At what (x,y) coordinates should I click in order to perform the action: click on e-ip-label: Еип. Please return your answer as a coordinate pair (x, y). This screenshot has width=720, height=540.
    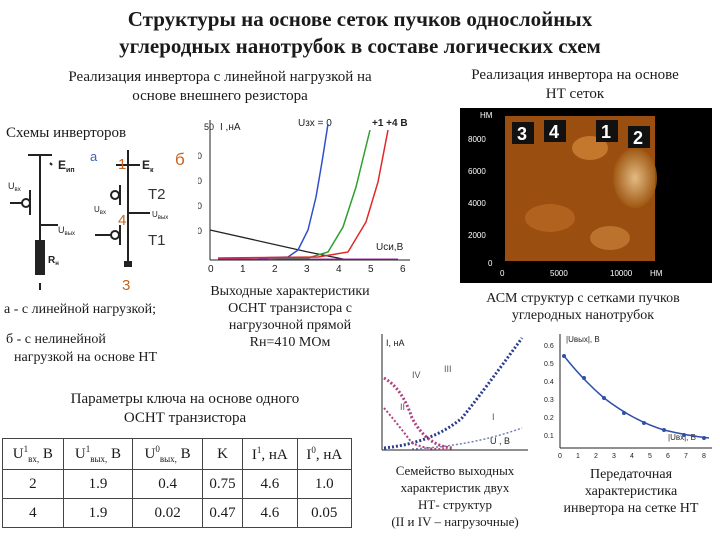
    Looking at the image, I should click on (66, 166).